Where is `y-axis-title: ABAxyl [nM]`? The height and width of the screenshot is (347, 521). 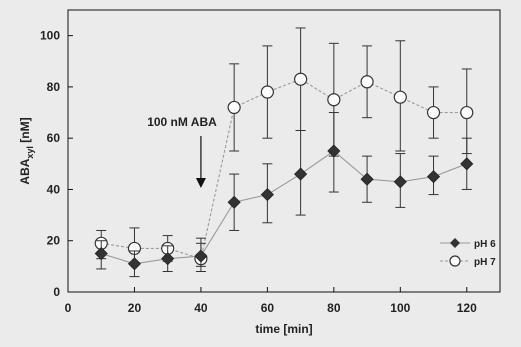
y-axis-title: ABAxyl [nM] is located at coordinates (26, 150).